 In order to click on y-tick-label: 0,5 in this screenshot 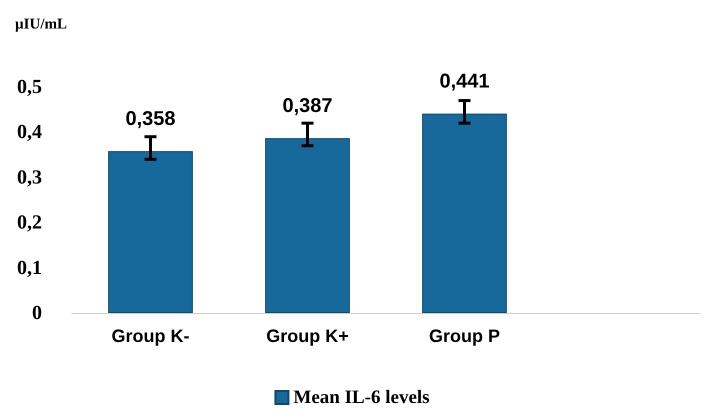, I will do `click(29, 87)`.